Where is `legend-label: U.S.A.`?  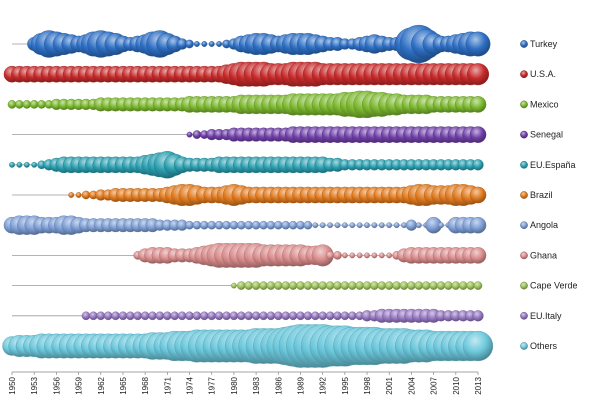
legend-label: U.S.A. is located at coordinates (543, 74).